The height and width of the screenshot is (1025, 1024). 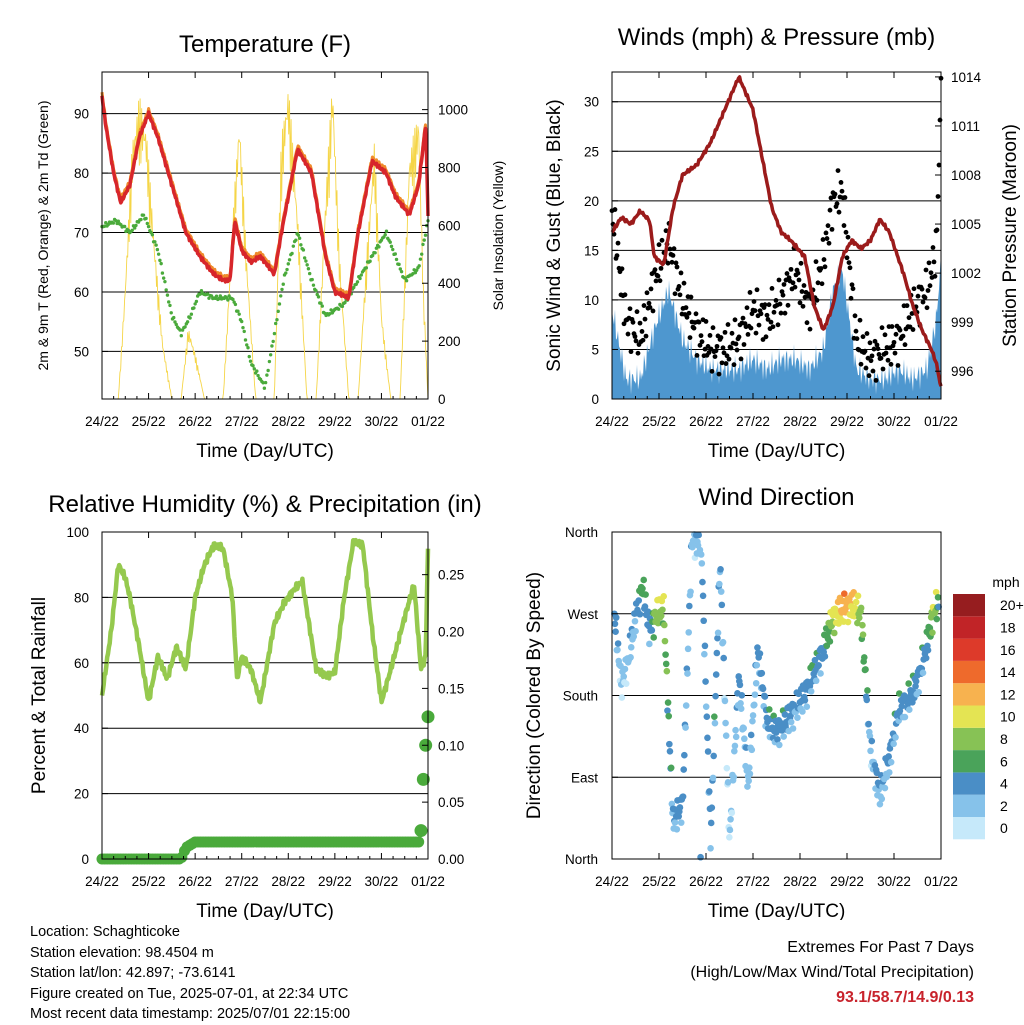 What do you see at coordinates (905, 997) in the screenshot?
I see `extremes-values: 93.1/58.7/14.9/0.13` at bounding box center [905, 997].